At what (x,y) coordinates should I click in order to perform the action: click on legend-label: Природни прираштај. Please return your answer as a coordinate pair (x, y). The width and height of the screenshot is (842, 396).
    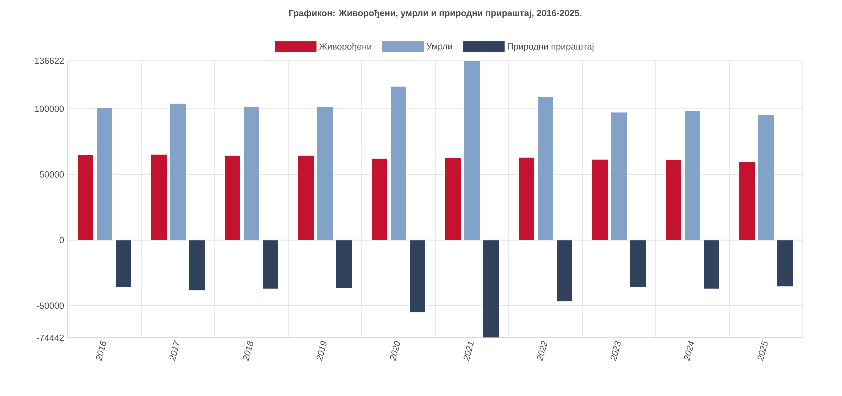
    Looking at the image, I should click on (551, 47).